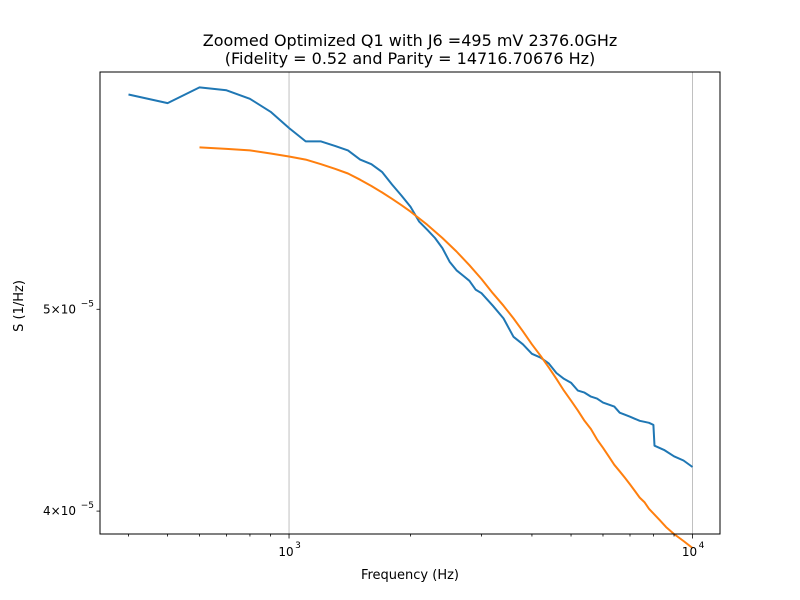 The image size is (800, 600). Describe the element at coordinates (702, 546) in the screenshot. I see `x-tick-exponent-1: 4` at that location.